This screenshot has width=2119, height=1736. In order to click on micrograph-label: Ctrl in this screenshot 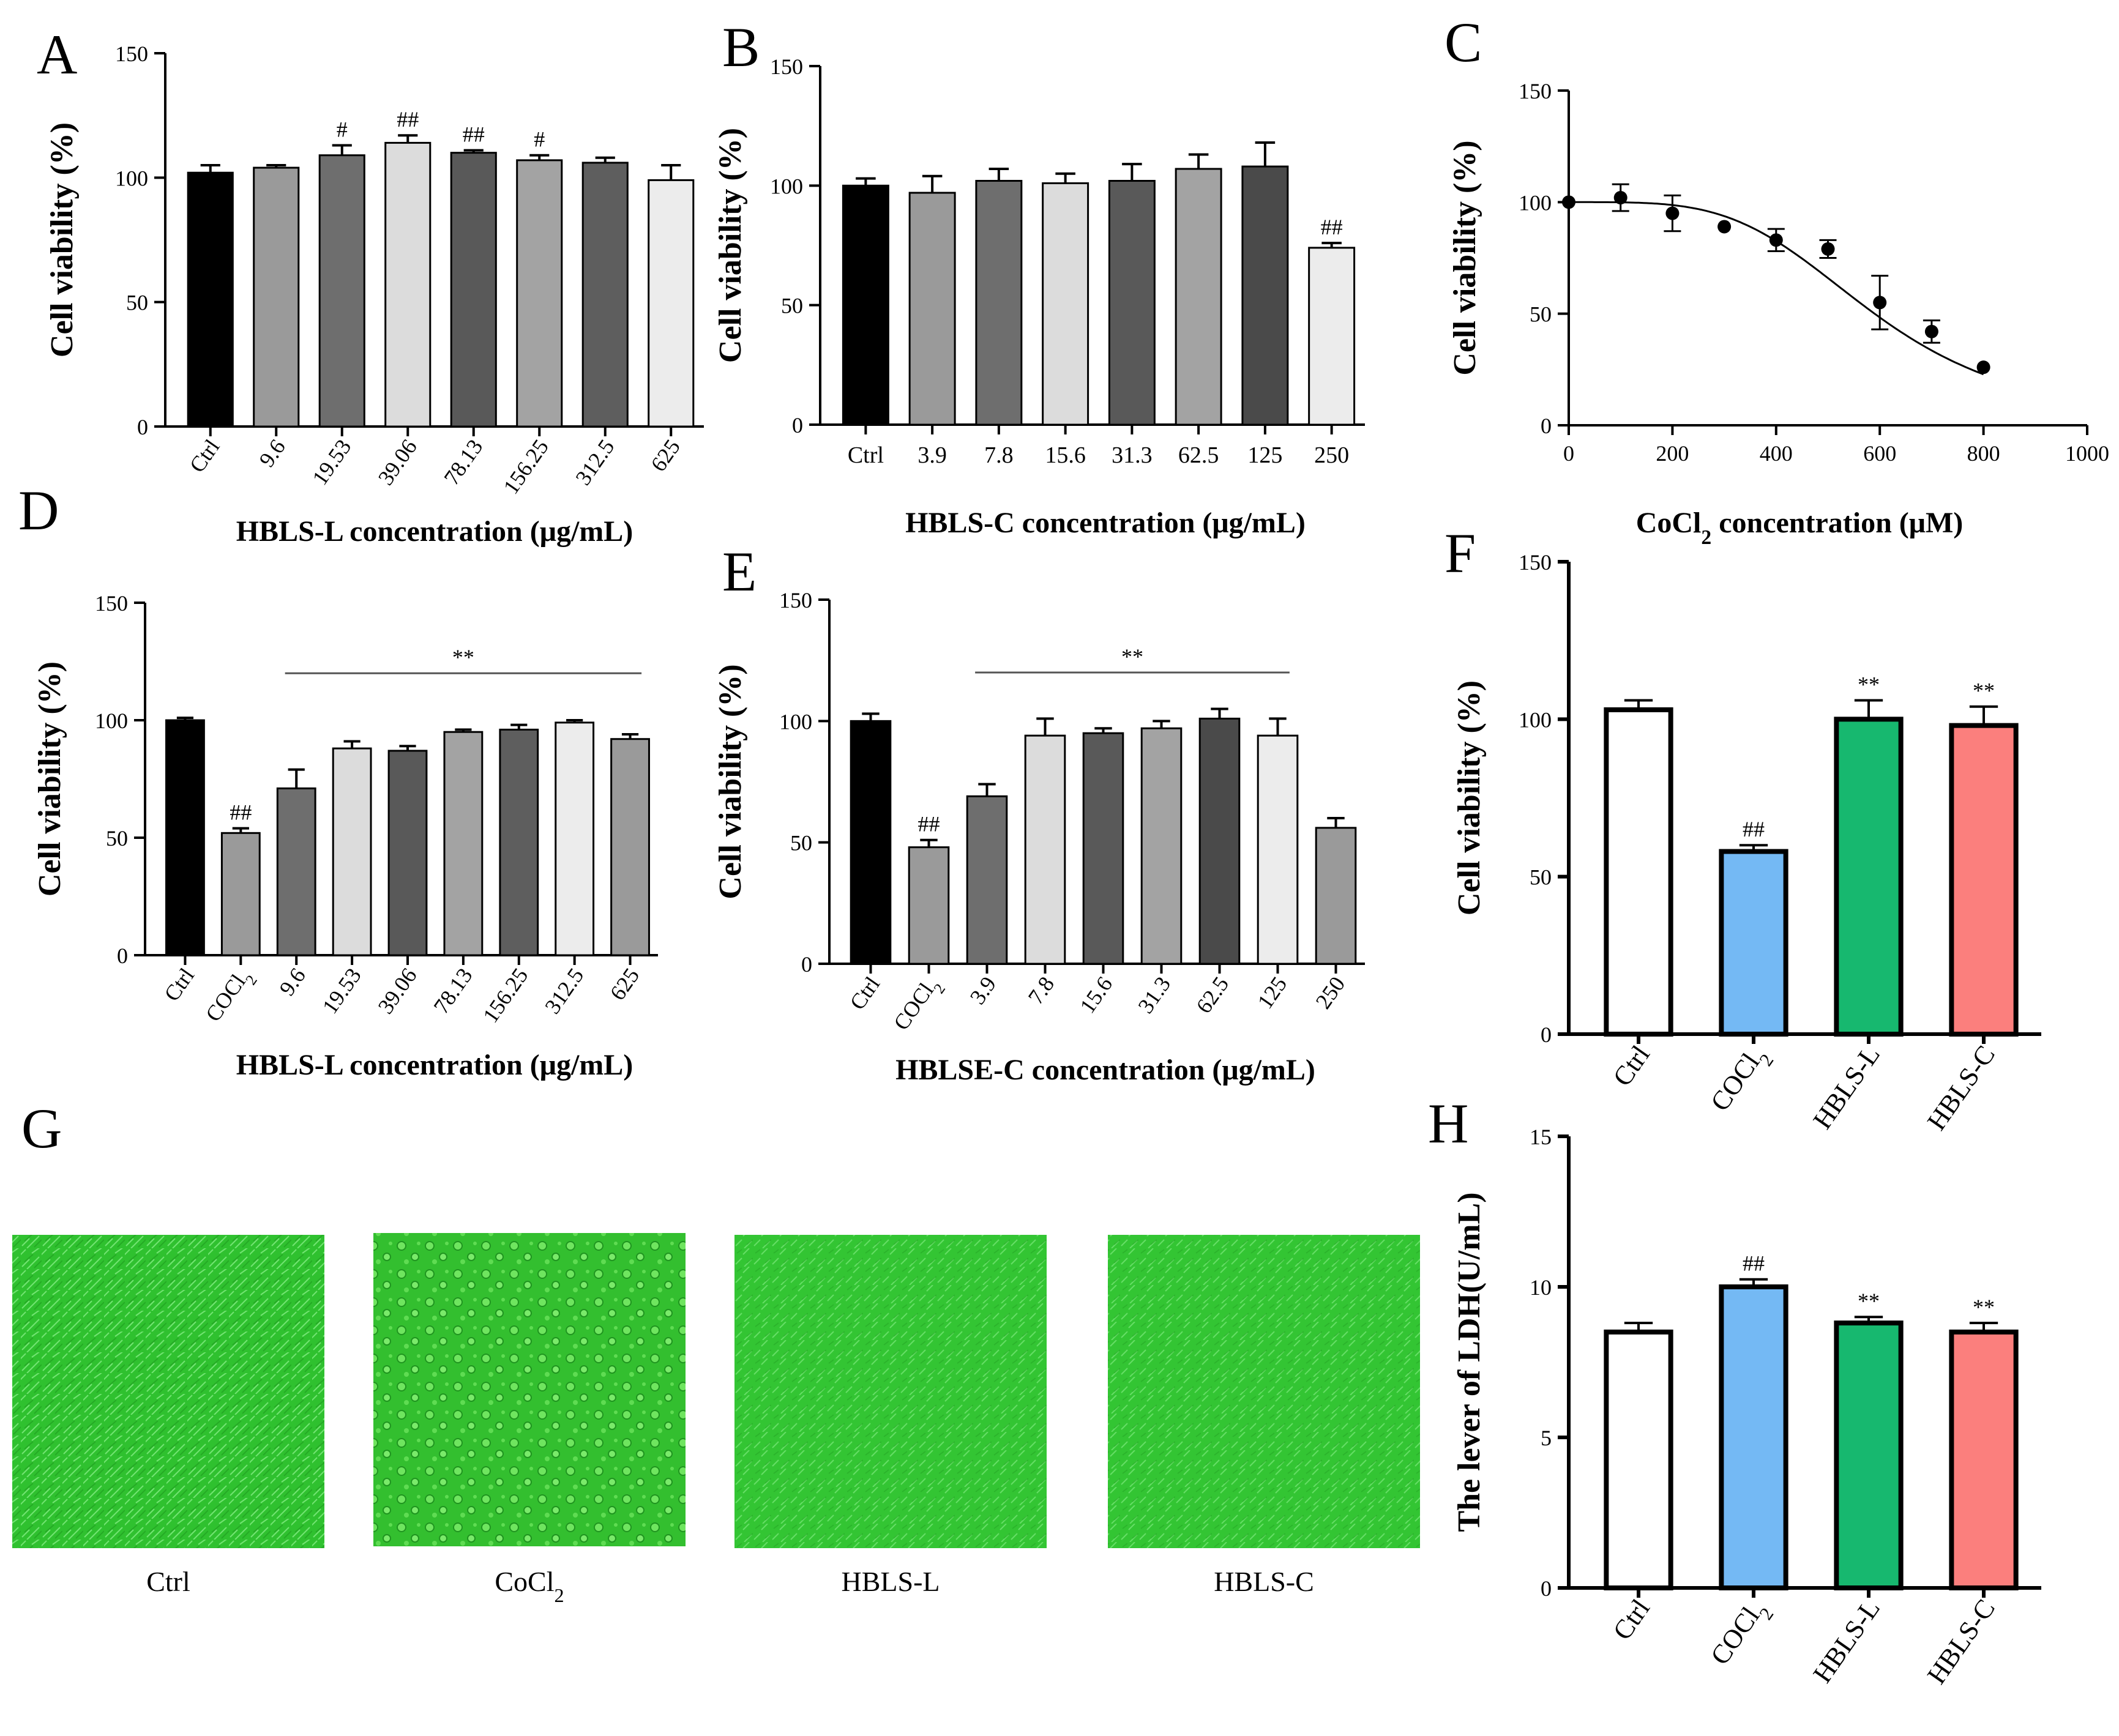, I will do `click(168, 1581)`.